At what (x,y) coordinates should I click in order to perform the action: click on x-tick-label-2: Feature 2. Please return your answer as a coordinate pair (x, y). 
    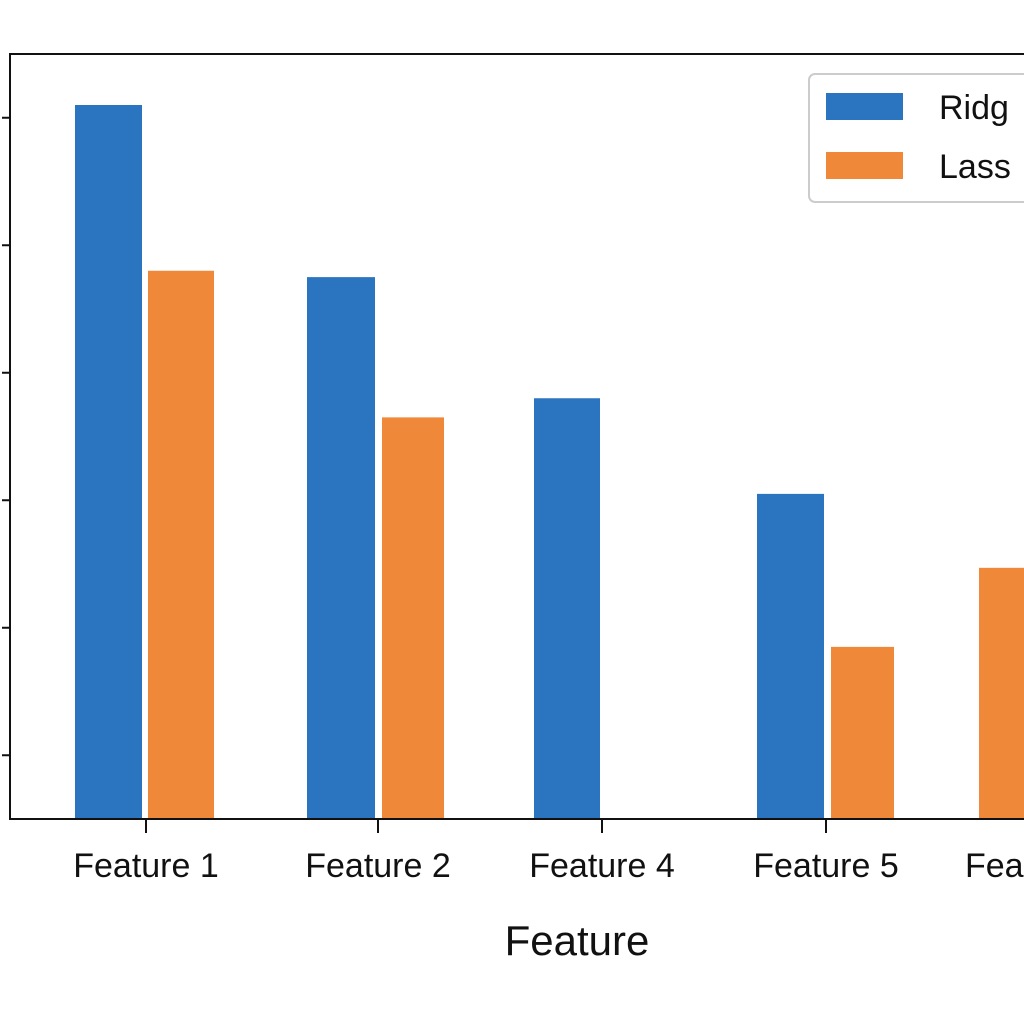
    Looking at the image, I should click on (378, 866).